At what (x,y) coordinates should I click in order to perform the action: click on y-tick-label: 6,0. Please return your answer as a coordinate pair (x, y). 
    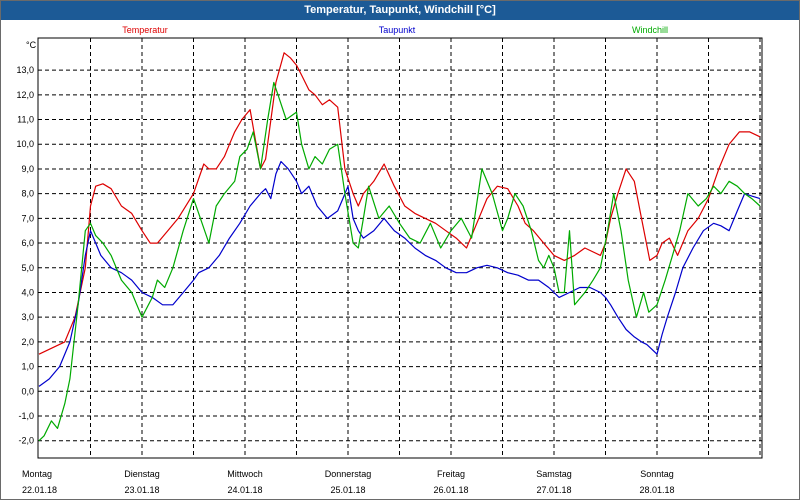
    Looking at the image, I should click on (27, 243).